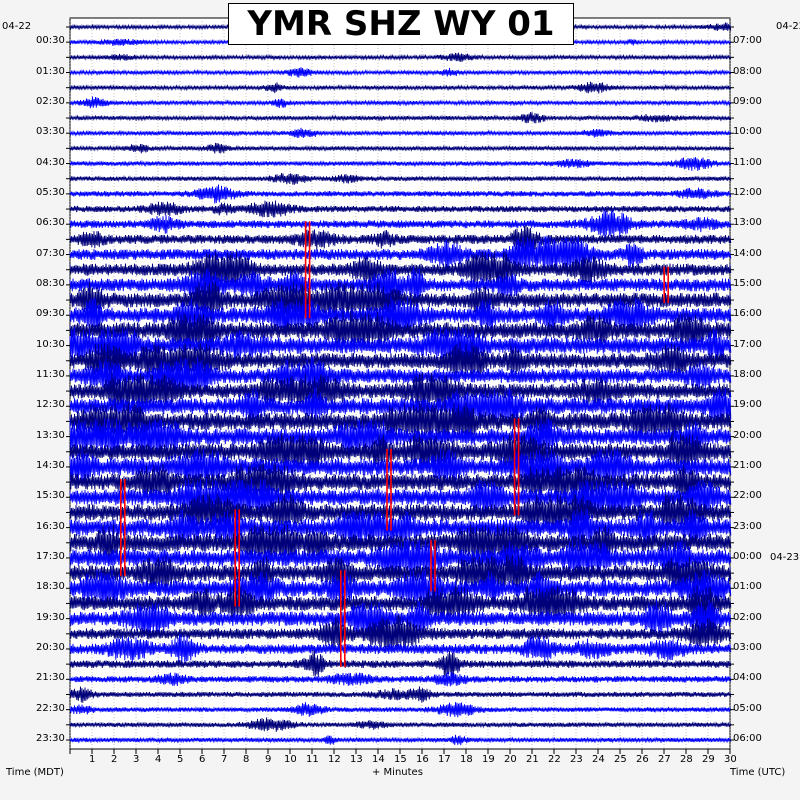 The width and height of the screenshot is (800, 800). Describe the element at coordinates (747, 223) in the screenshot. I see `right-time-label: 13:00` at that location.